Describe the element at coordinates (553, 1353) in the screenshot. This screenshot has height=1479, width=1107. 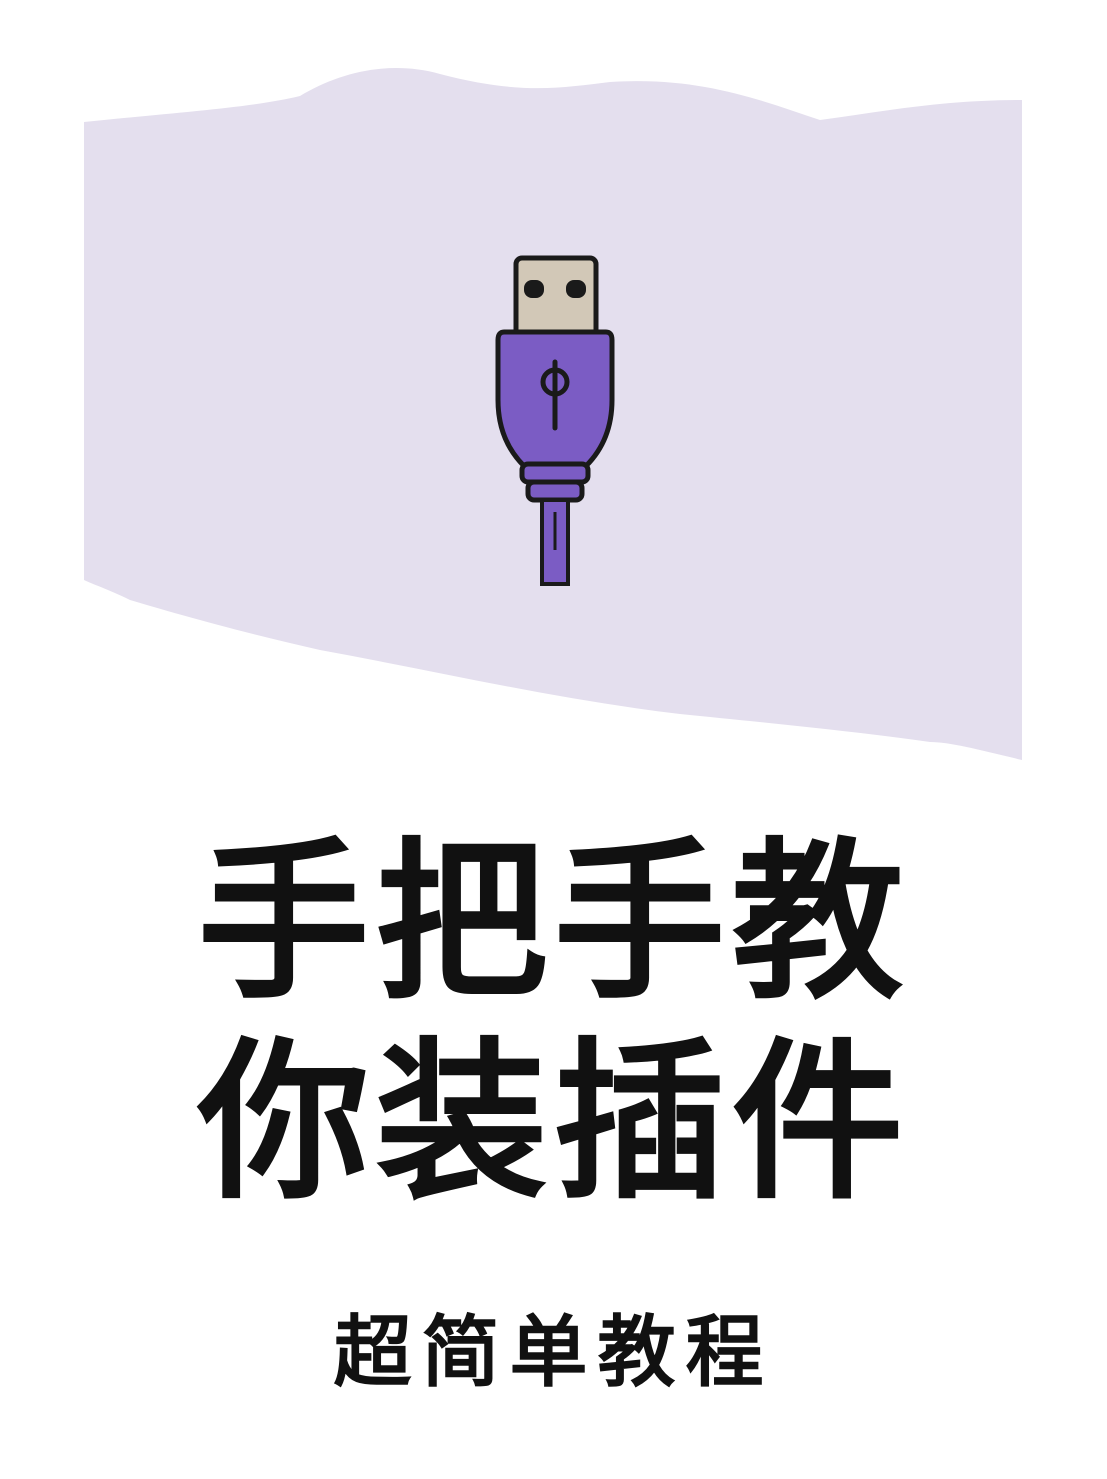
I see `subtitle: 超简单教程` at that location.